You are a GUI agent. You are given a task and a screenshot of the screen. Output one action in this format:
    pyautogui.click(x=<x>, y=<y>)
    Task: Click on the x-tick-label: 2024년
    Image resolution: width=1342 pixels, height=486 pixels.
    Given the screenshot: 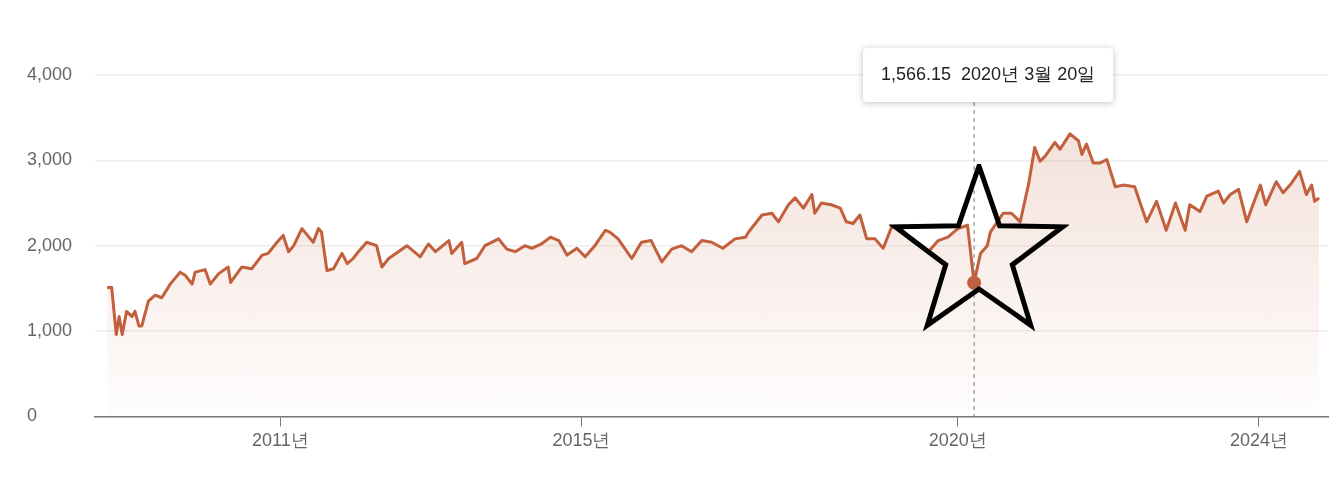 What is the action you would take?
    pyautogui.click(x=1258, y=440)
    